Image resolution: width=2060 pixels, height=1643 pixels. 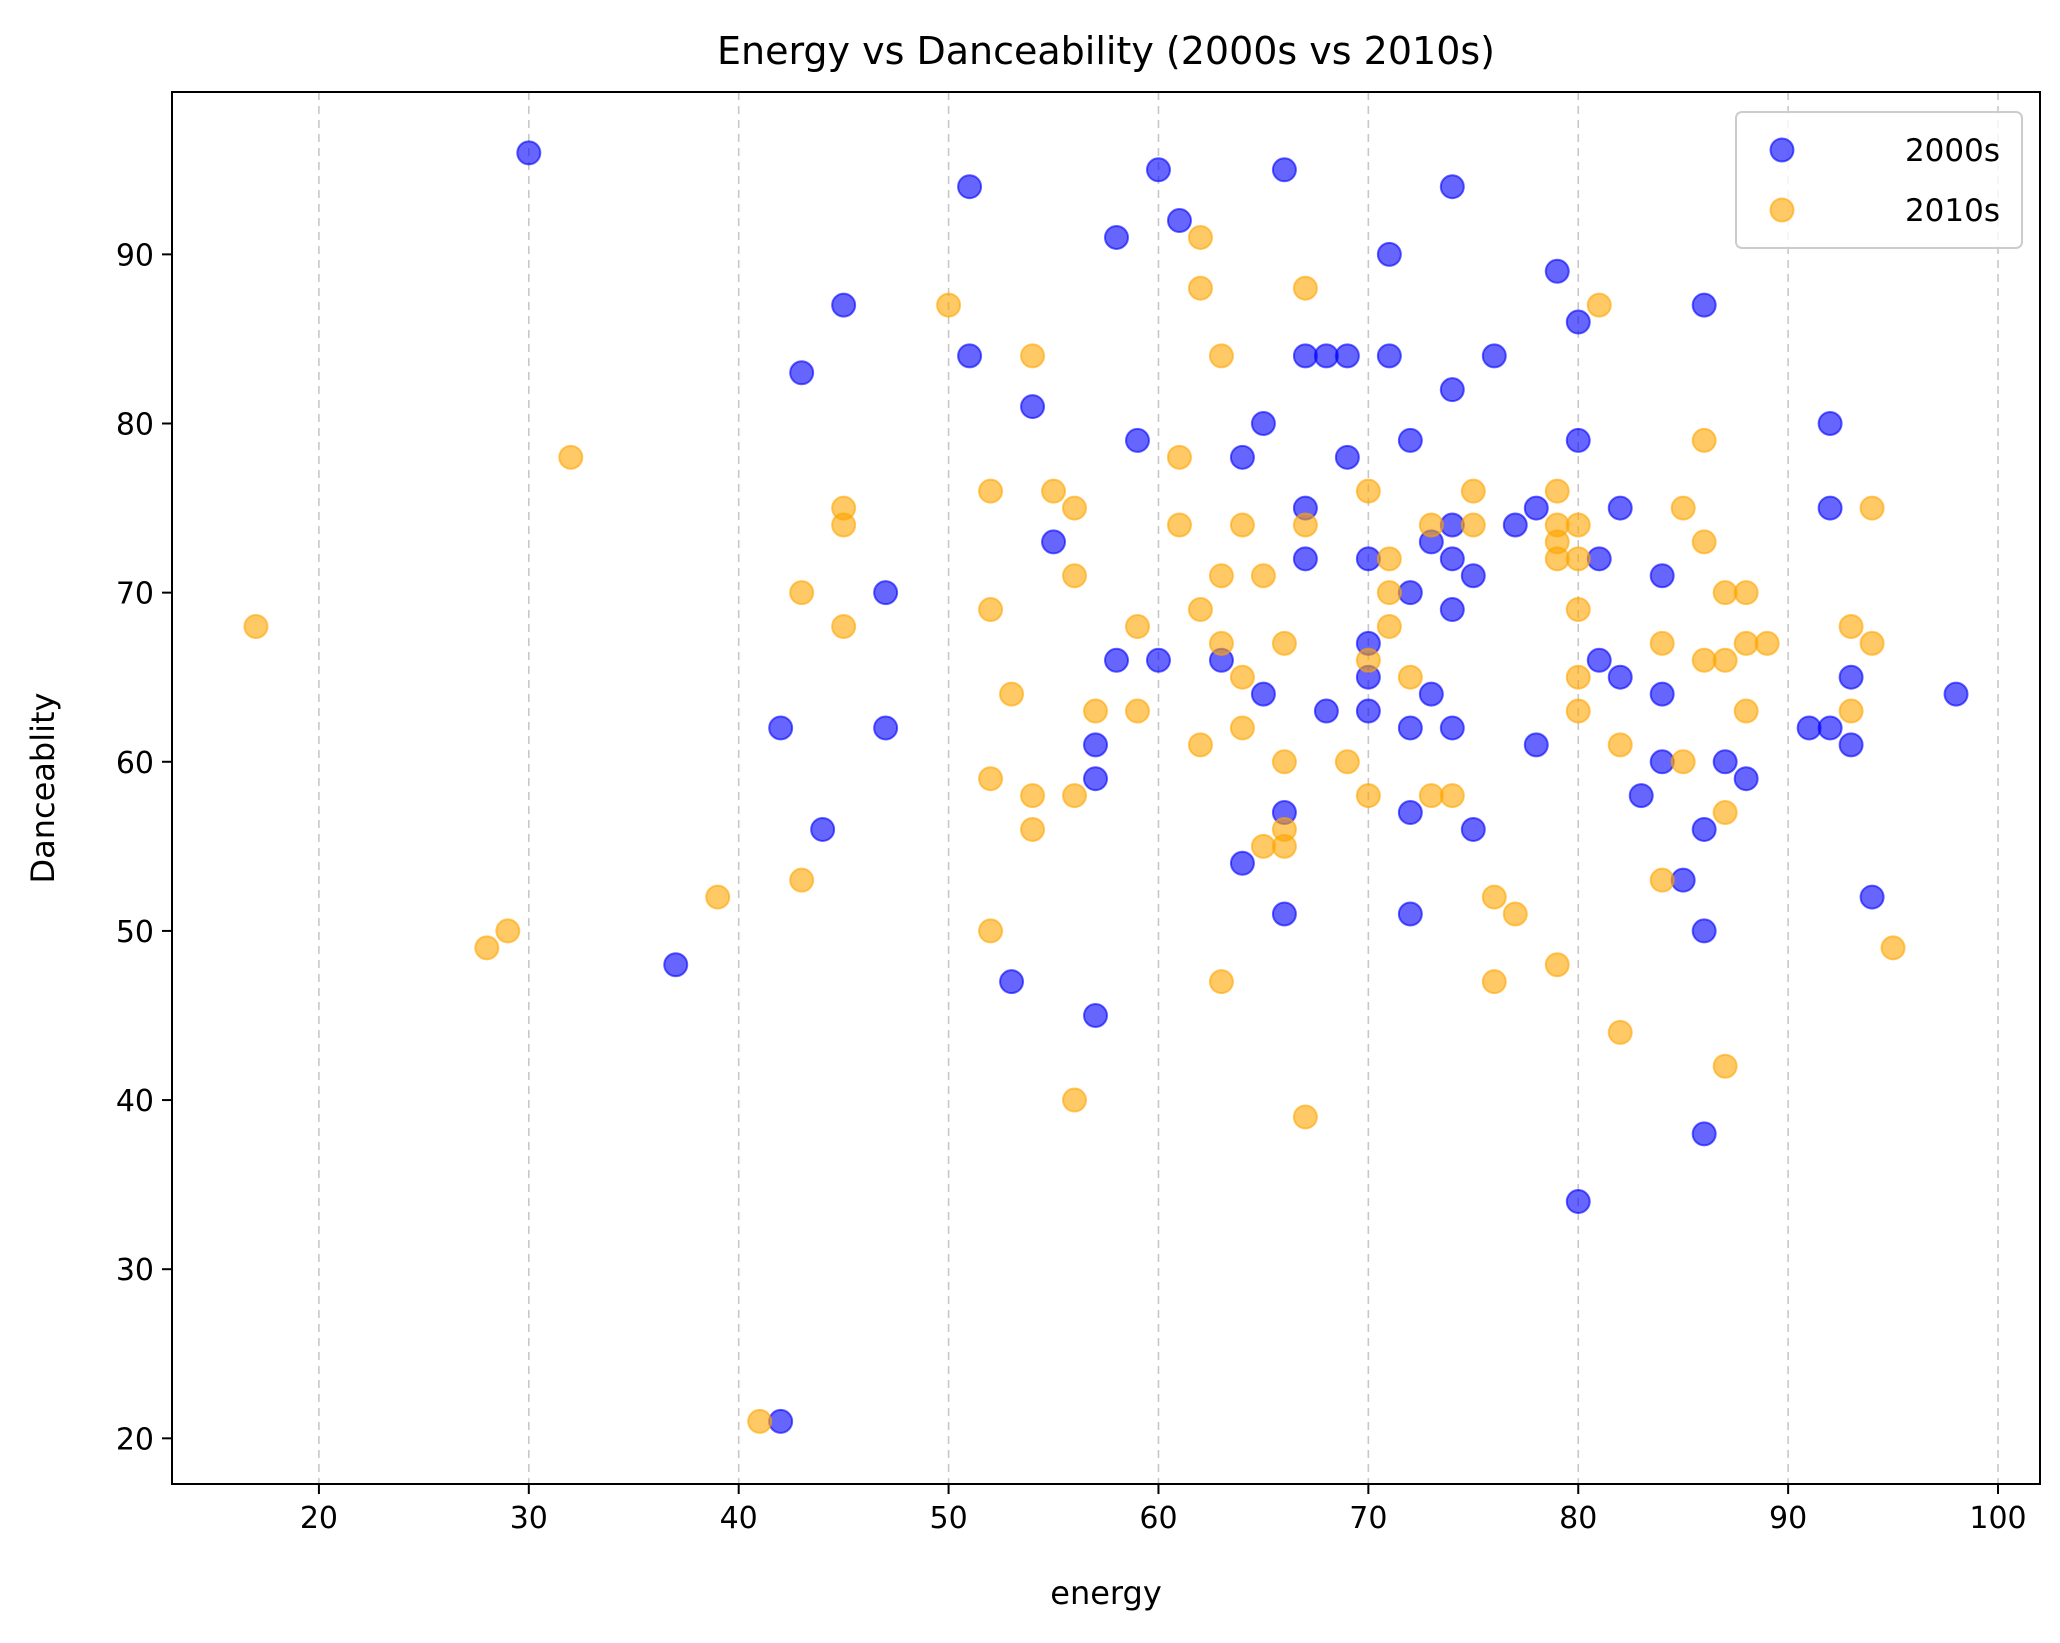 I want to click on x-tick-label: 40, so click(x=739, y=1518).